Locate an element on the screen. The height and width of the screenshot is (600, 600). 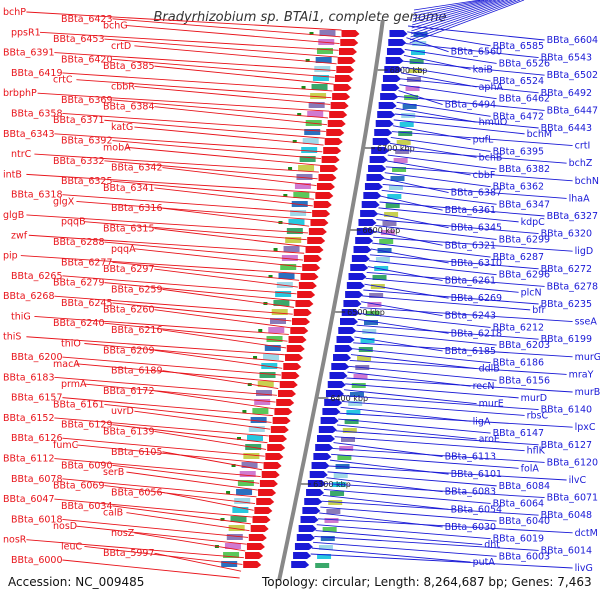
gene-label-left: BBta_6369 is located at coordinates (87, 100).